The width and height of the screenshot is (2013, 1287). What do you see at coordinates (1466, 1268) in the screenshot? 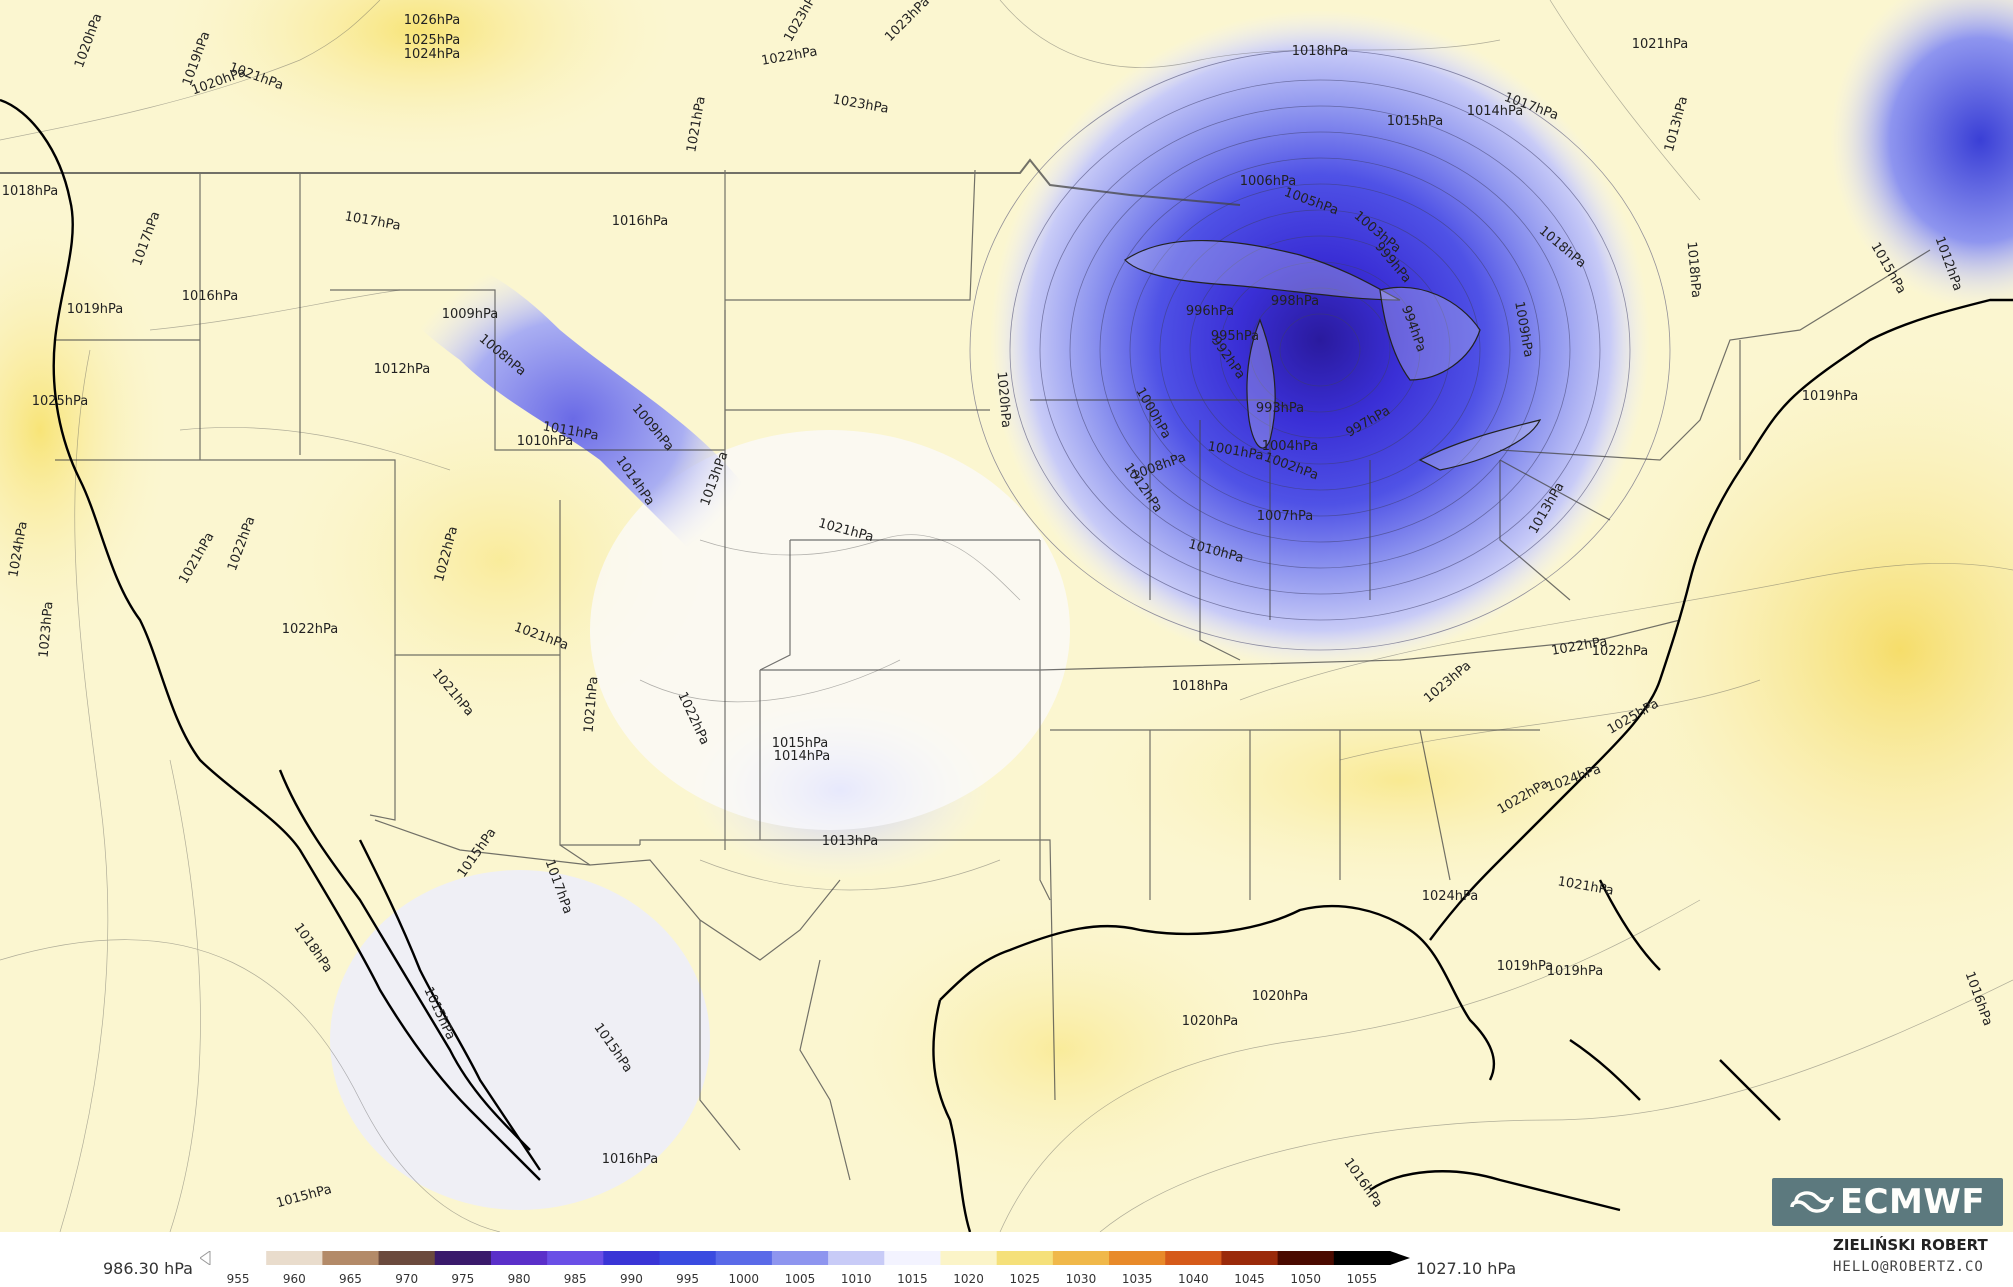
I see `max-pressure-label: 1027.10 hPa` at bounding box center [1466, 1268].